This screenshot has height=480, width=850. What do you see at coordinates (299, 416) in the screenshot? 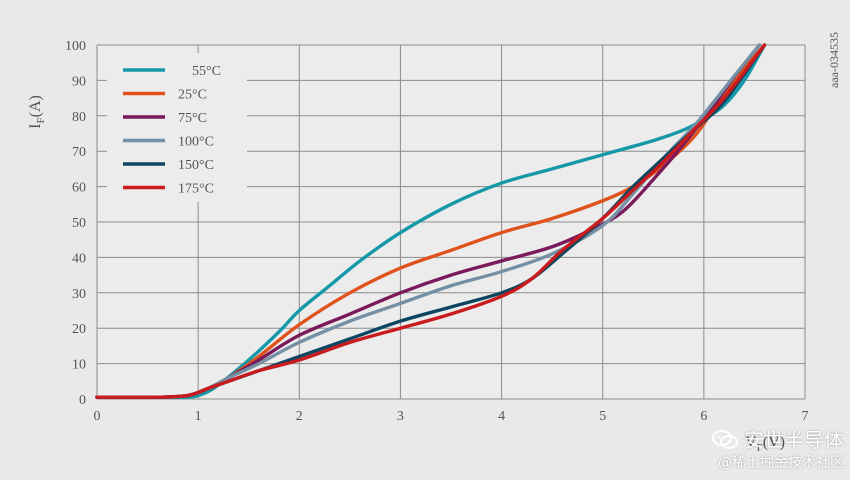
I see `x-tick-label: 2` at bounding box center [299, 416].